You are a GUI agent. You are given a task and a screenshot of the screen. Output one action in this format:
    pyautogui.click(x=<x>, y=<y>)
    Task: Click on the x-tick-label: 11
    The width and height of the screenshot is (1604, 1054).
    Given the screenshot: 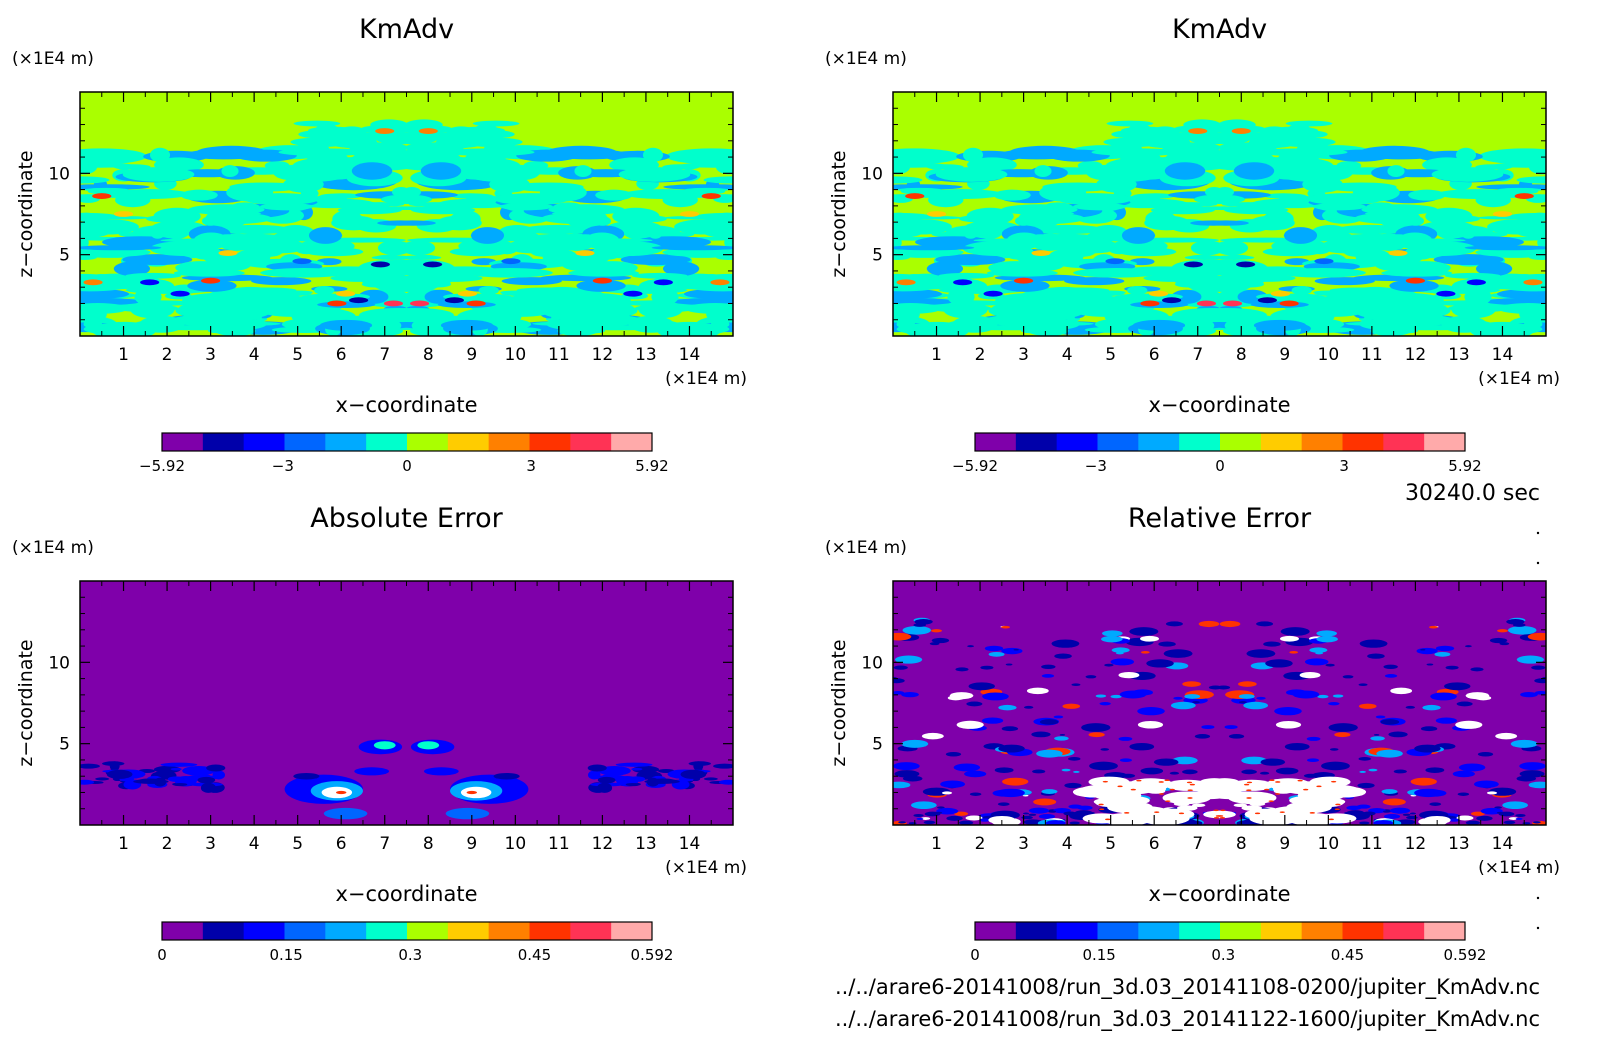 What is the action you would take?
    pyautogui.click(x=1372, y=844)
    